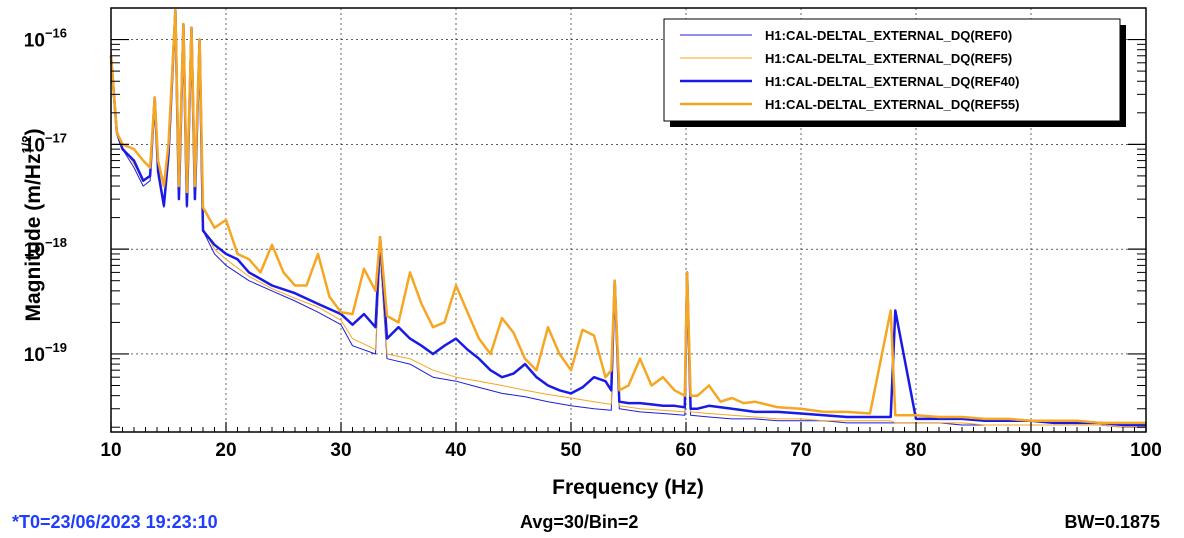 This screenshot has height=538, width=1184. What do you see at coordinates (888, 35) in the screenshot?
I see `legend-label-0: H1:CAL-DELTAL_EXTERNAL_DQ(REF0)` at bounding box center [888, 35].